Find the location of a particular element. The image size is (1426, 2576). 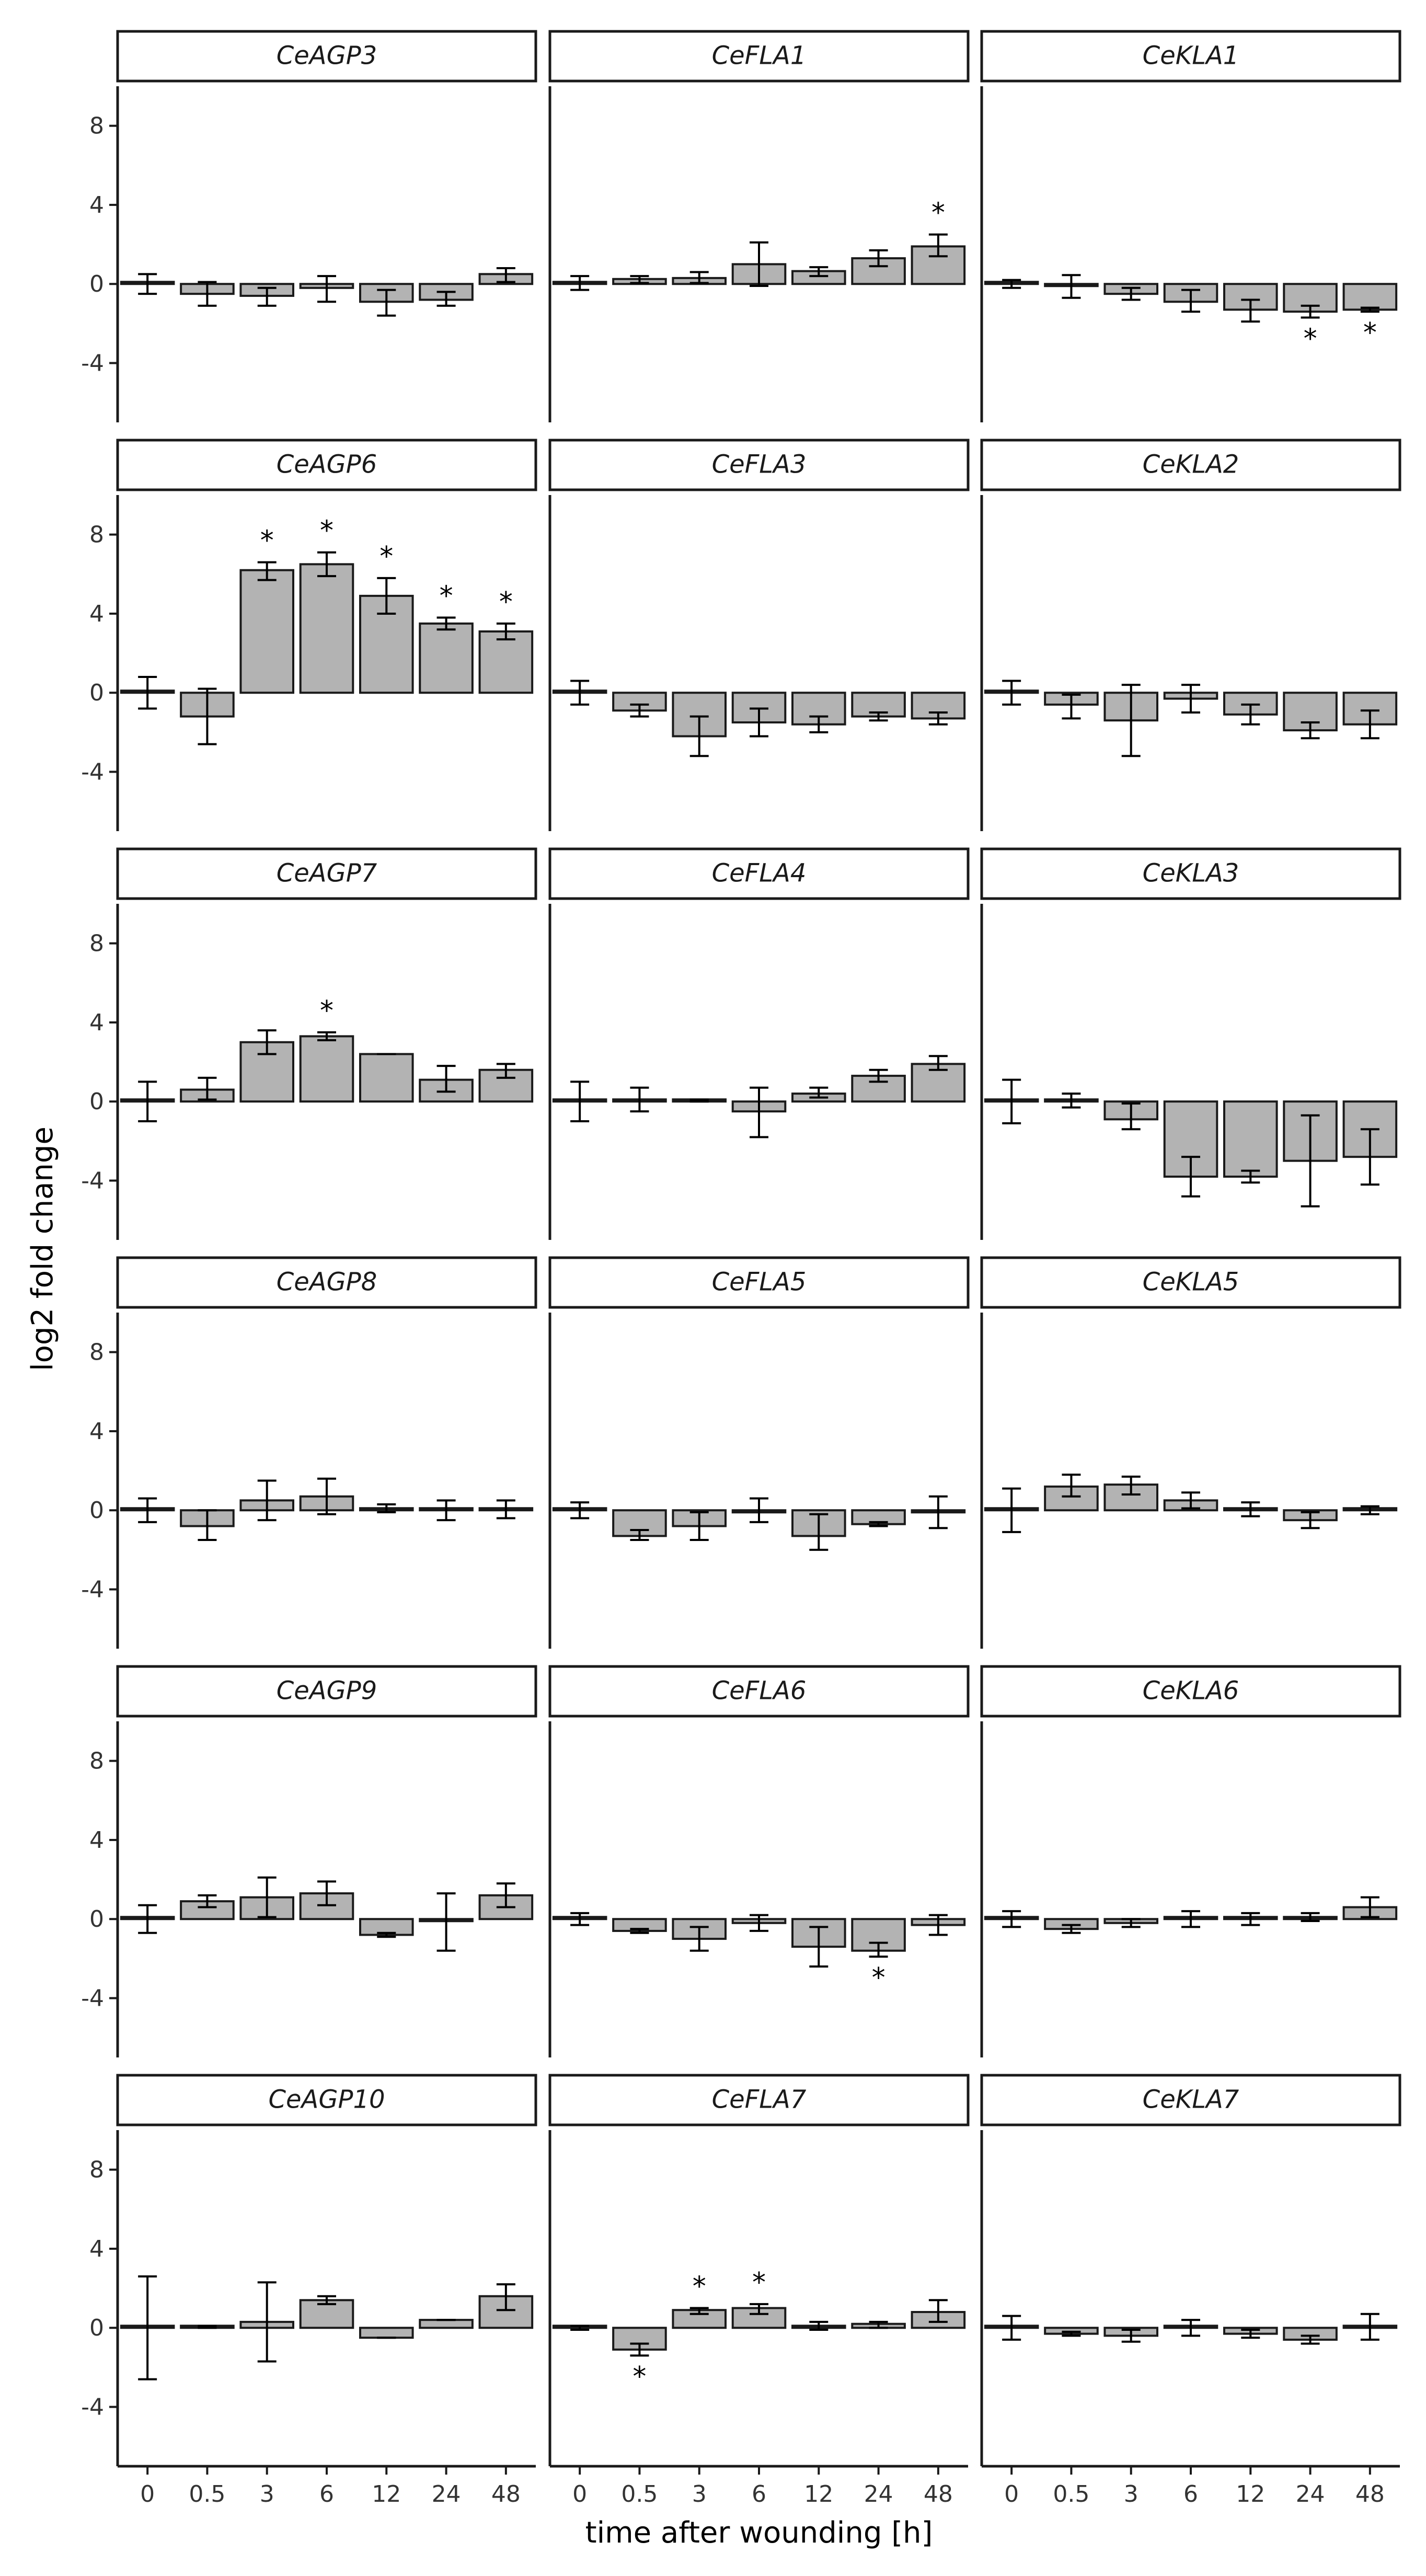

facet-CeAGP10: CeAGP10 -4 0 4 8 is located at coordinates (309, 2271).